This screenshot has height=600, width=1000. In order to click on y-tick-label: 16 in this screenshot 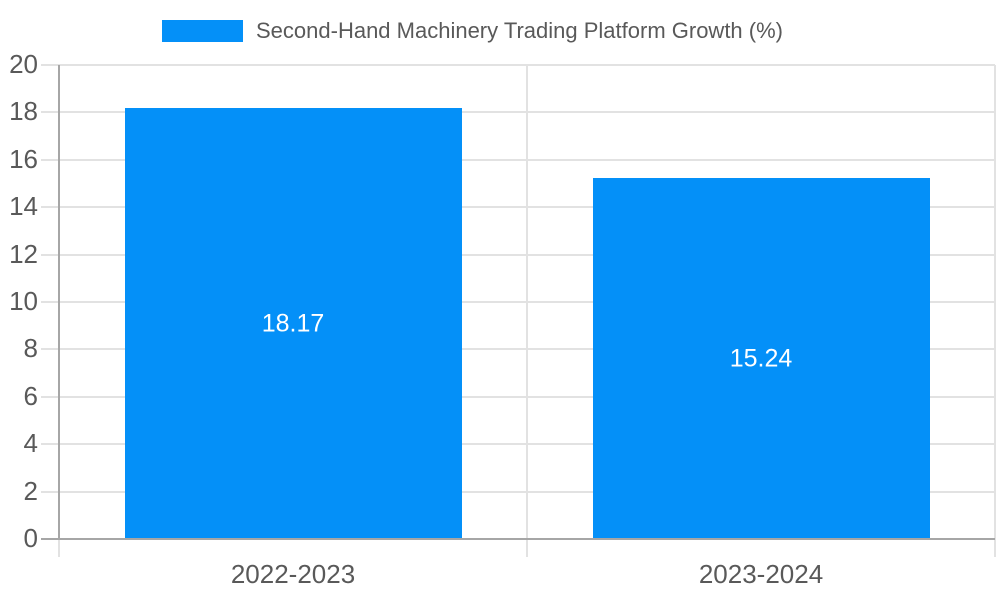, I will do `click(23, 159)`.